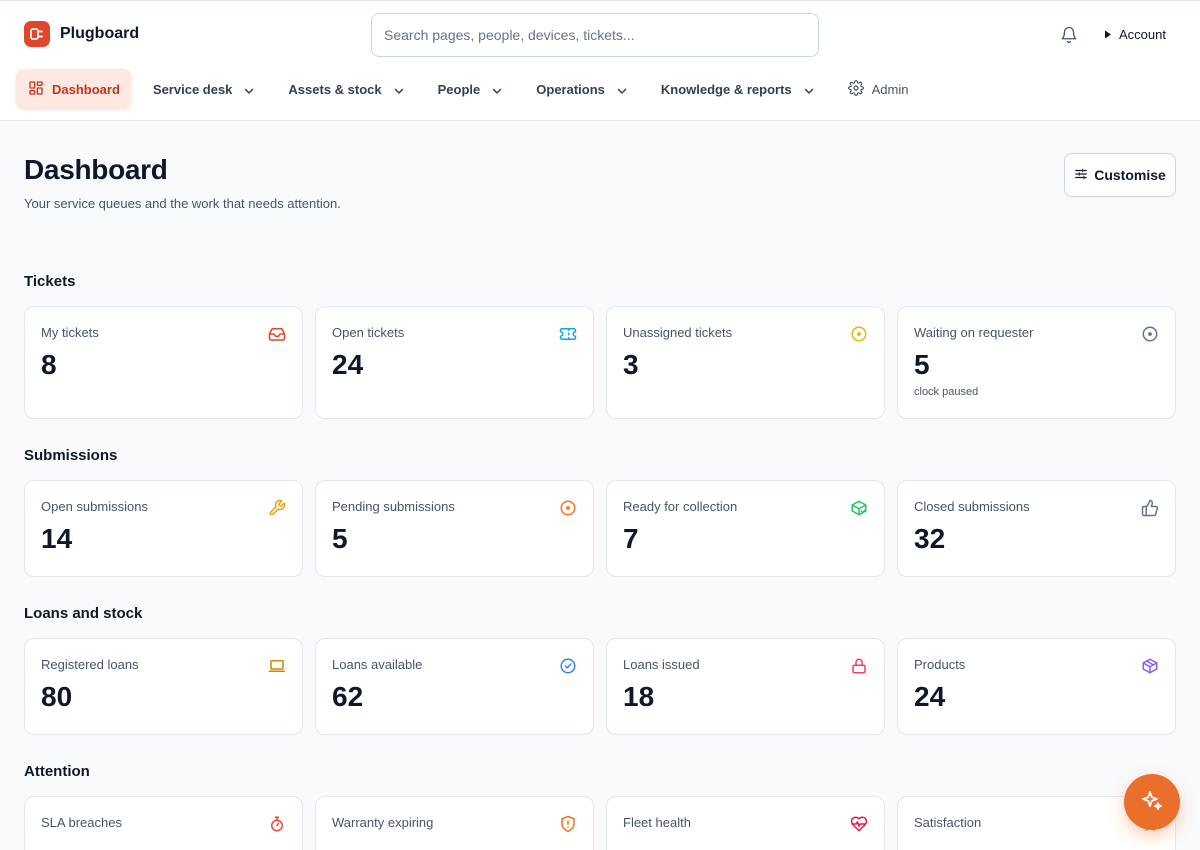  I want to click on ticket-icon, so click(568, 334).